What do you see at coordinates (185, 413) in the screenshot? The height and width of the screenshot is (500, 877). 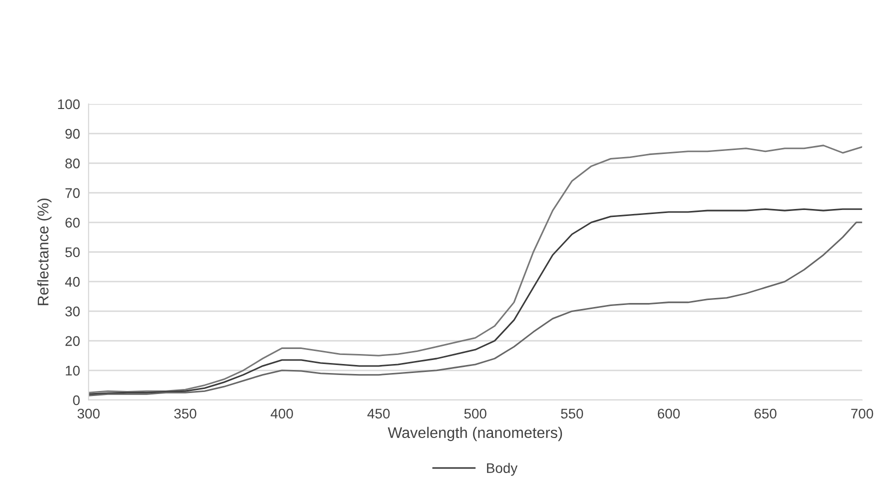 I see `x-tick-label: 350` at bounding box center [185, 413].